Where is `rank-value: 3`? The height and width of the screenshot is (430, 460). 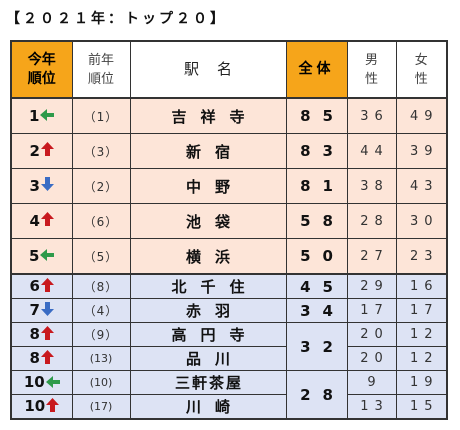
rank-value: 3 is located at coordinates (34, 185).